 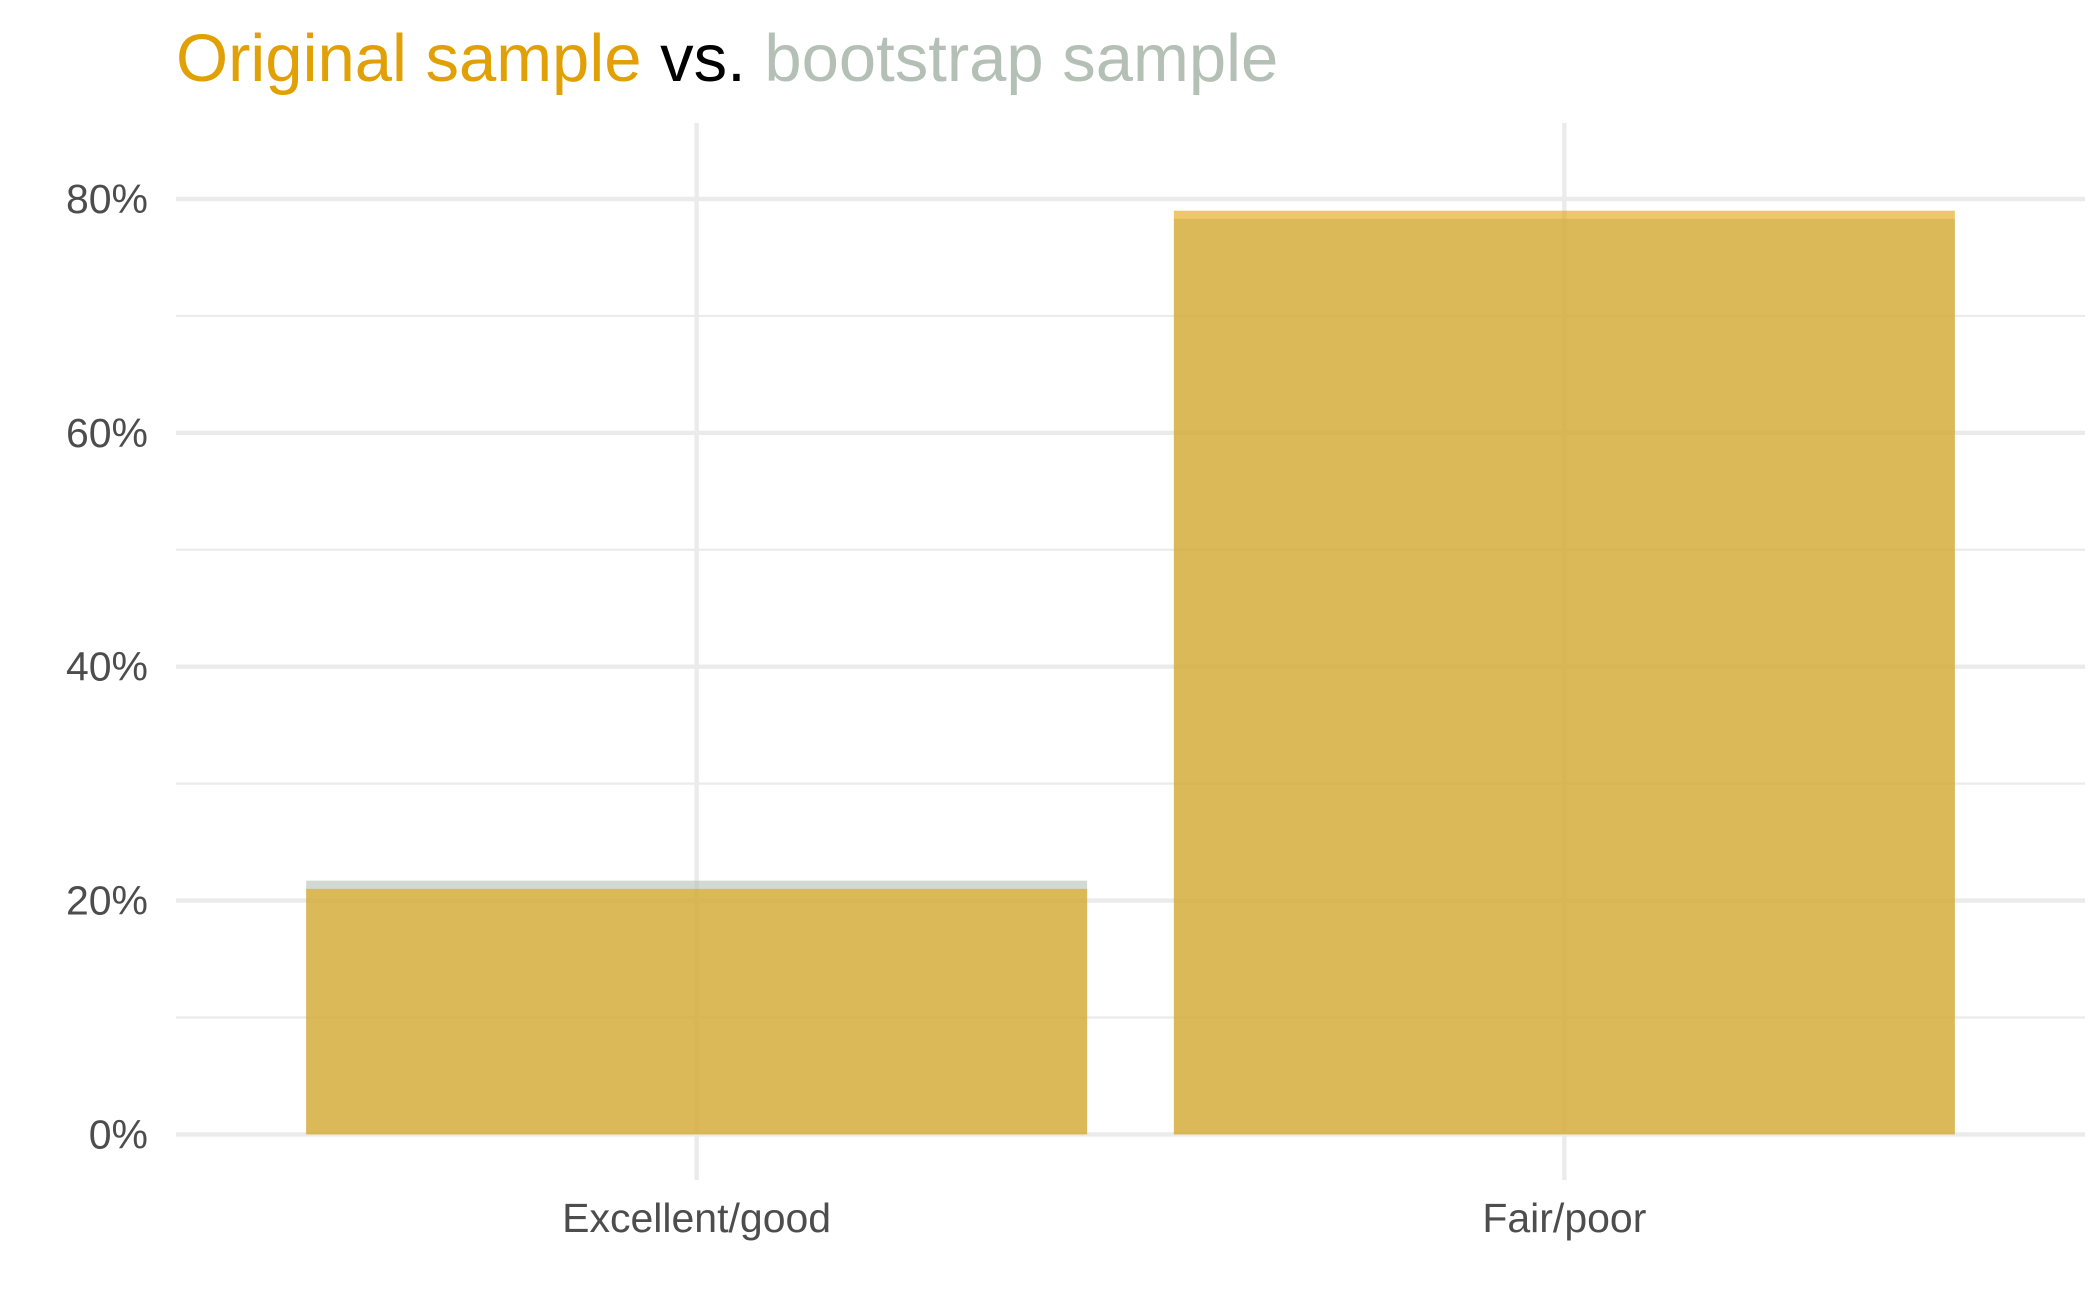 What do you see at coordinates (1564, 1218) in the screenshot?
I see `x-tick-label: Fair/poor` at bounding box center [1564, 1218].